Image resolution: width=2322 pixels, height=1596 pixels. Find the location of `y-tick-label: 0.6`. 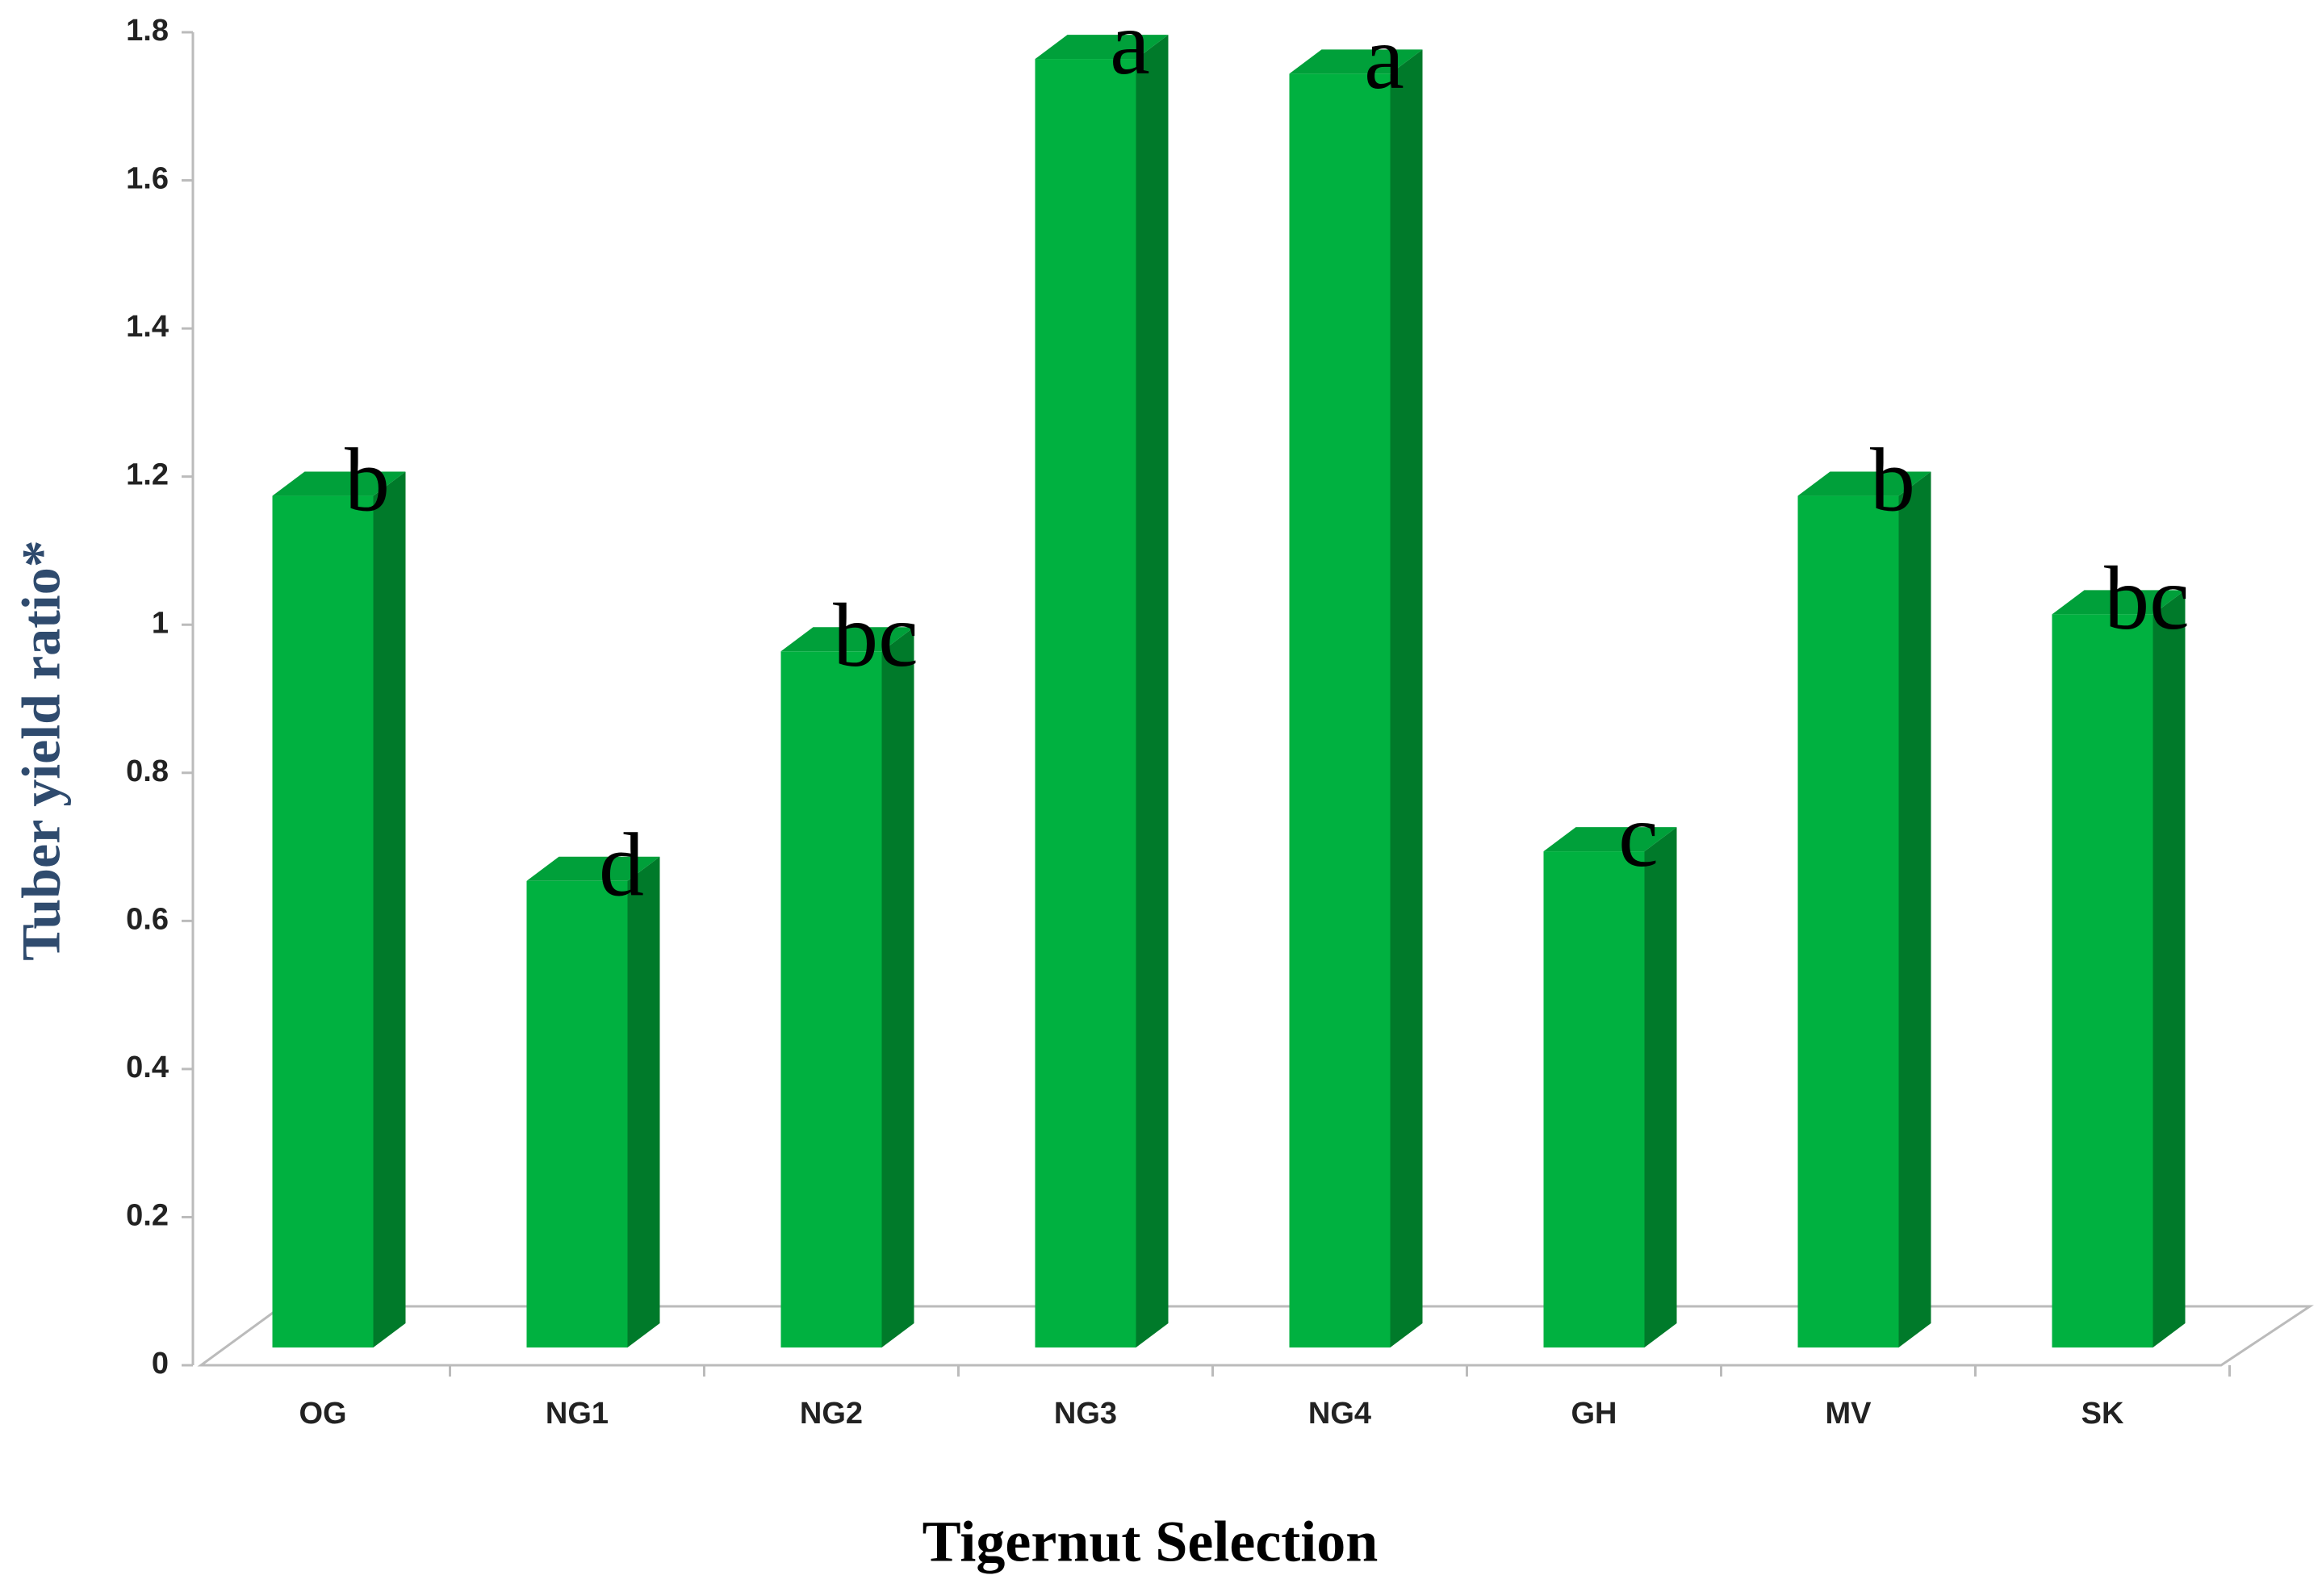

y-tick-label: 0.6 is located at coordinates (147, 919).